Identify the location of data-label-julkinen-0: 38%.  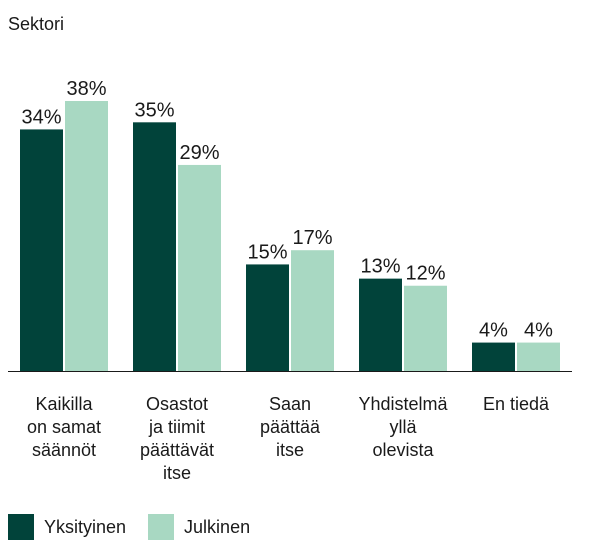
(86, 89).